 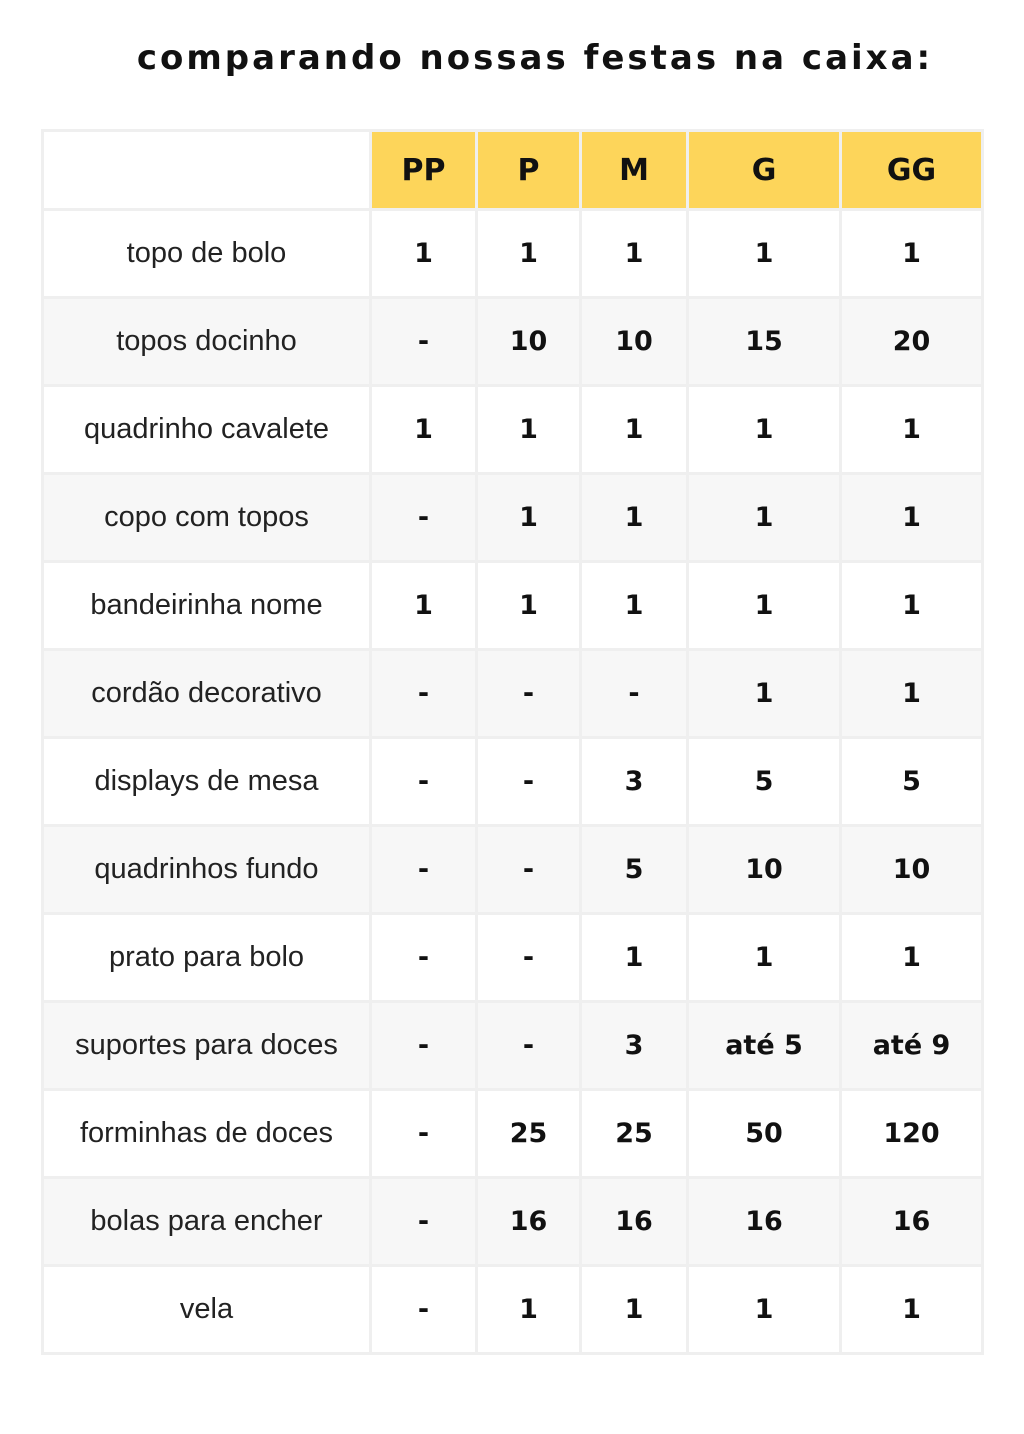 I want to click on cell-value: 120, so click(x=911, y=1133).